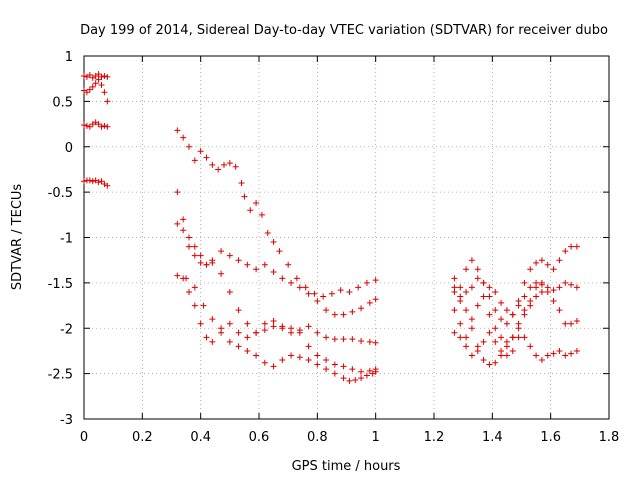  What do you see at coordinates (69, 148) in the screenshot?
I see `y-tick-label: 0` at bounding box center [69, 148].